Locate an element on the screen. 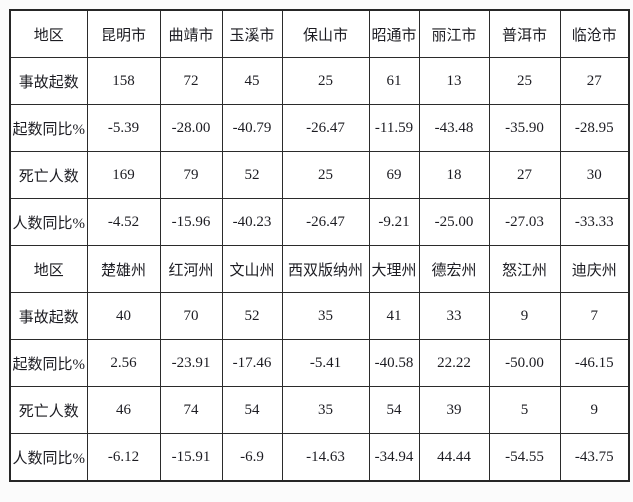  table-cell: -6.12 is located at coordinates (123, 457).